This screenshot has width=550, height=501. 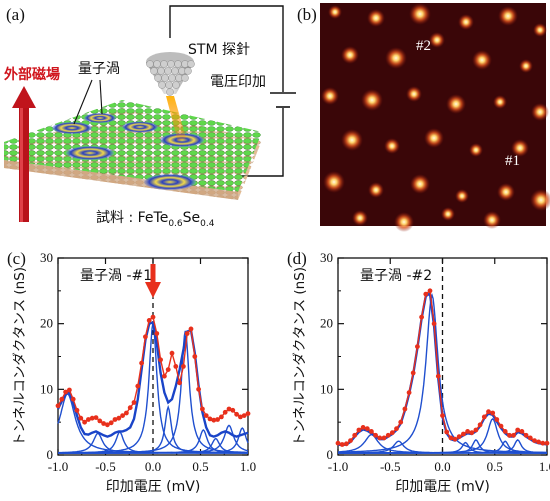 What do you see at coordinates (176, 119) in the screenshot?
I see `tunnel-beam` at bounding box center [176, 119].